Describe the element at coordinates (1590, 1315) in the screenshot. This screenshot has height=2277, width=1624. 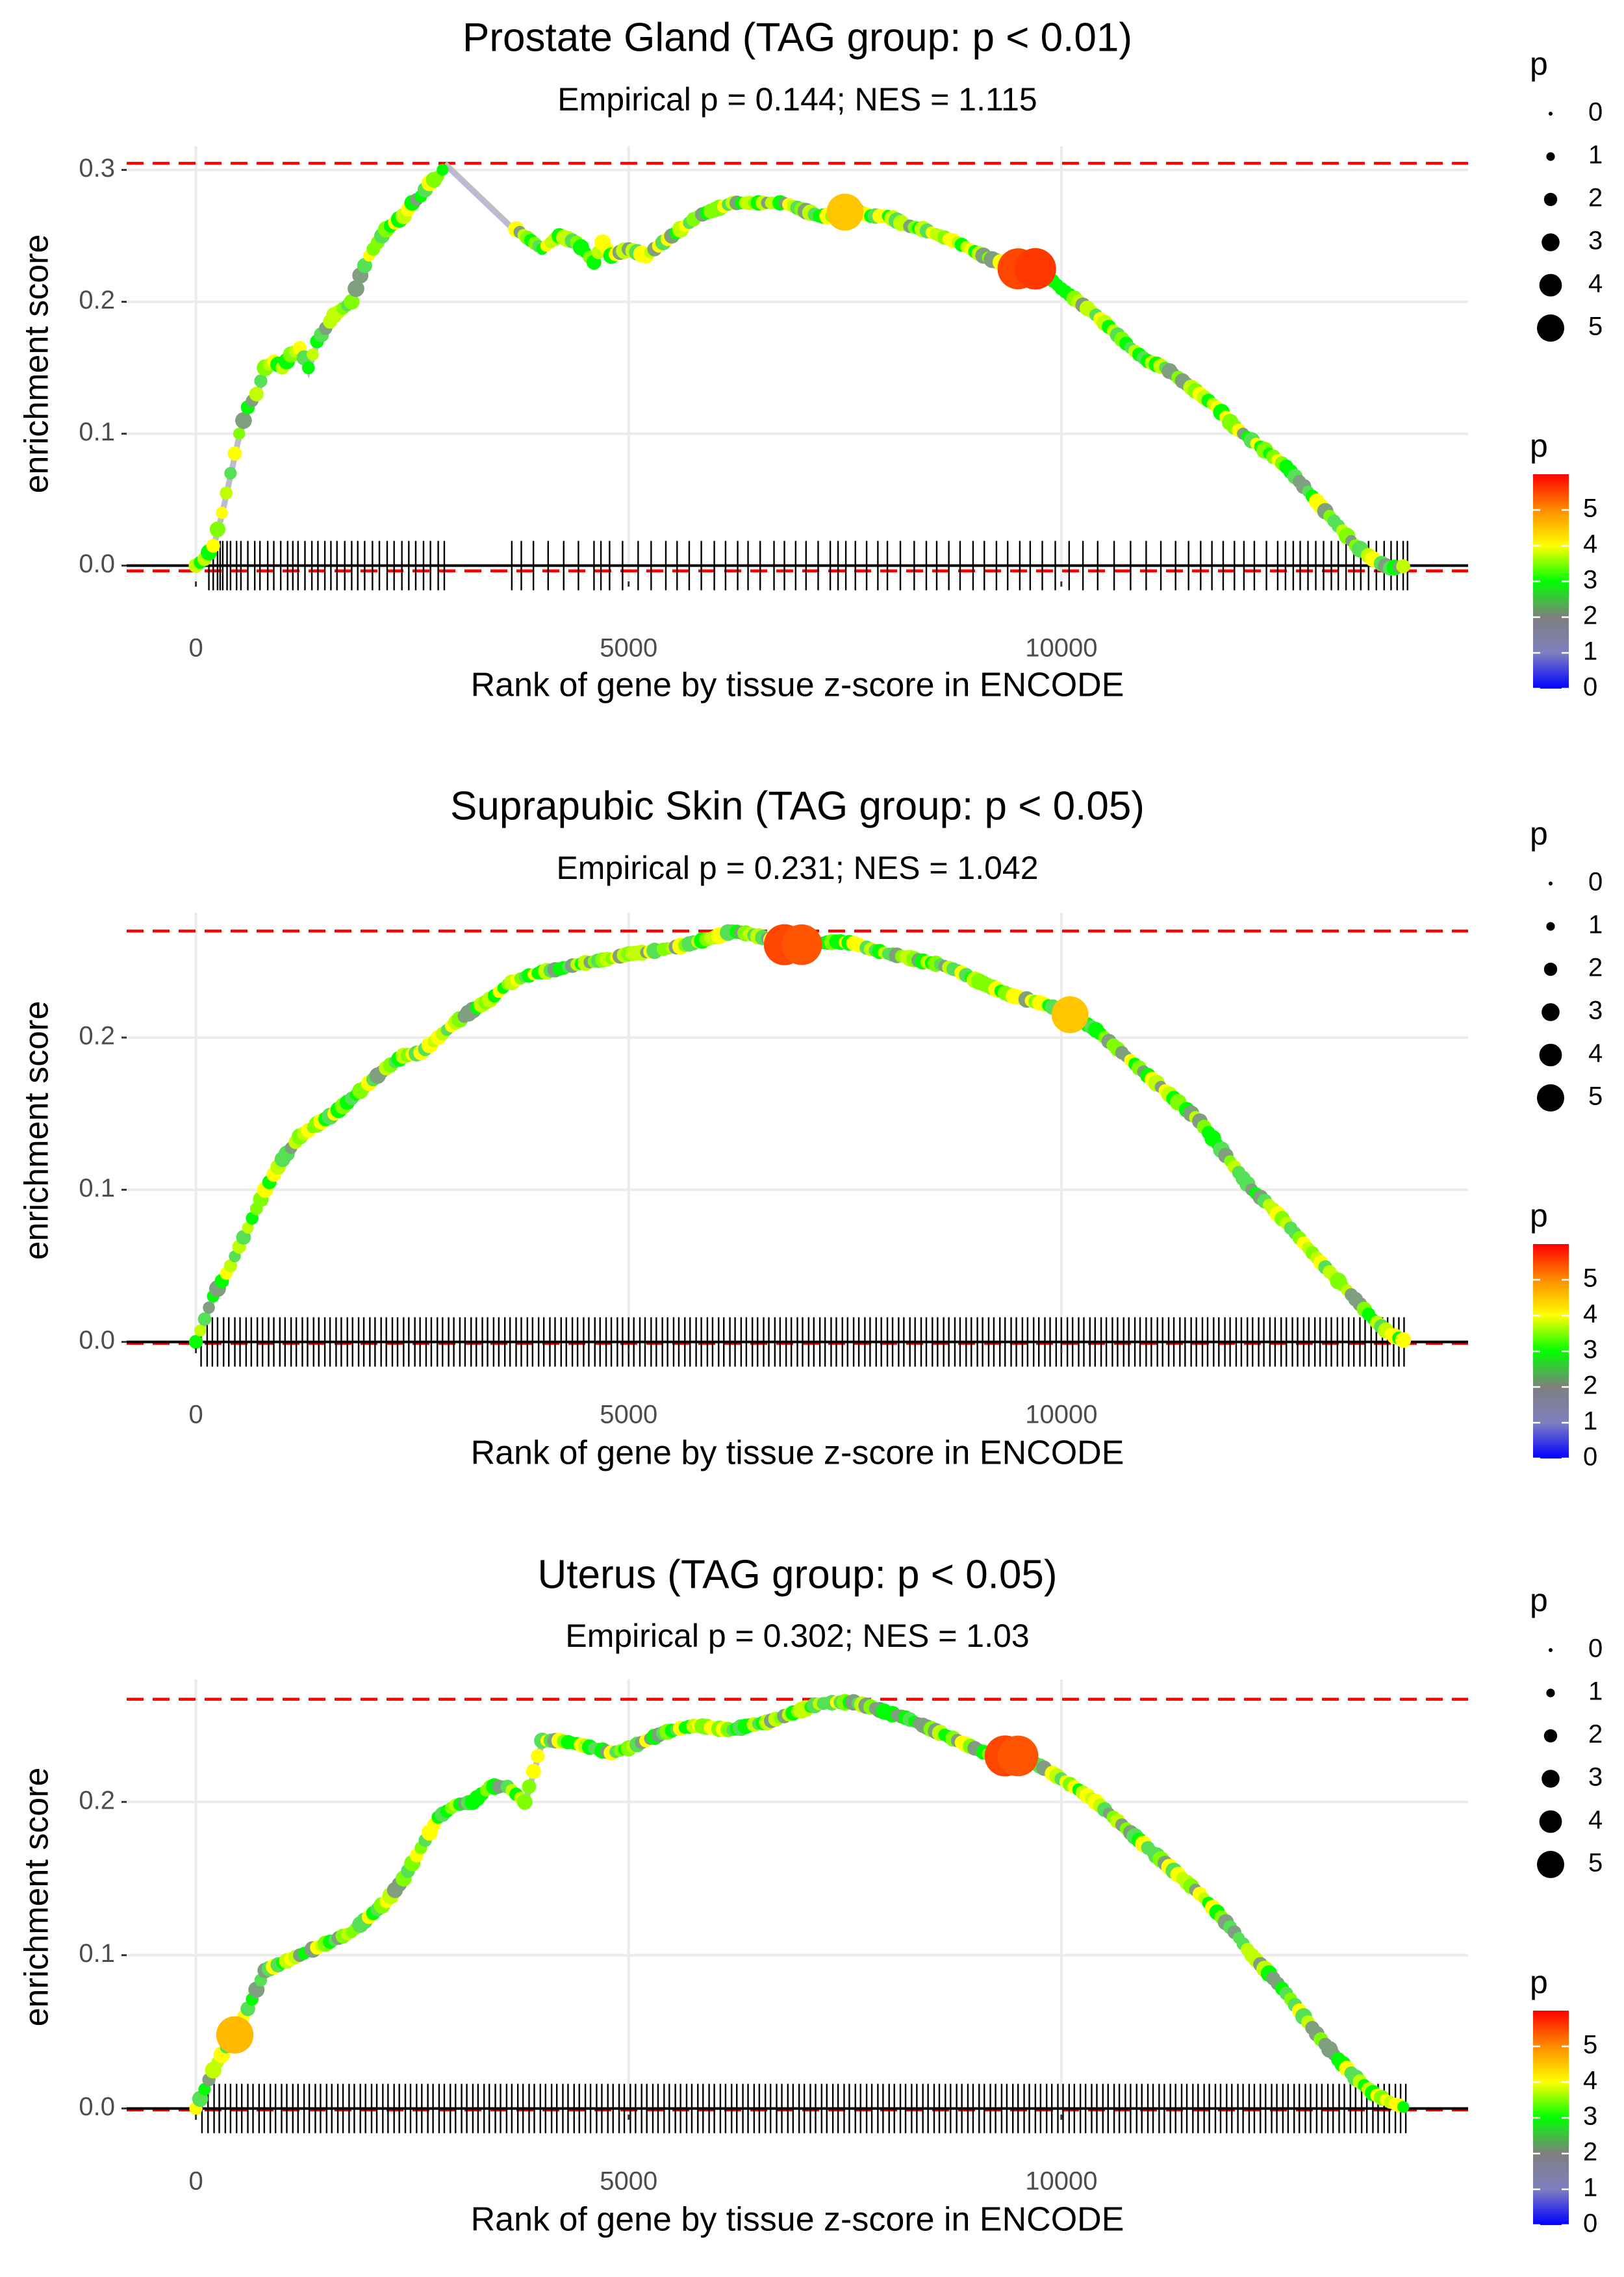
I see `color-legend-label: 4` at that location.